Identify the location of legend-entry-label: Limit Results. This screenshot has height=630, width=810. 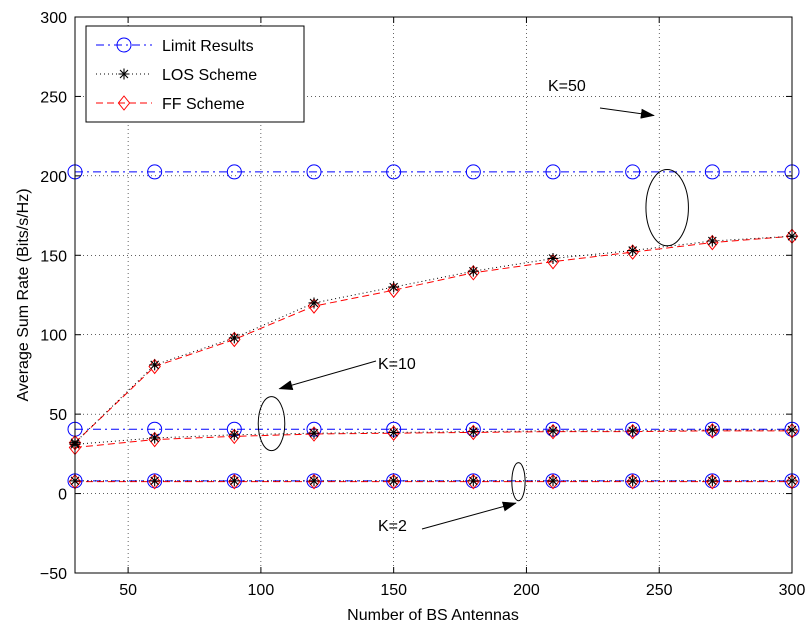
(208, 46).